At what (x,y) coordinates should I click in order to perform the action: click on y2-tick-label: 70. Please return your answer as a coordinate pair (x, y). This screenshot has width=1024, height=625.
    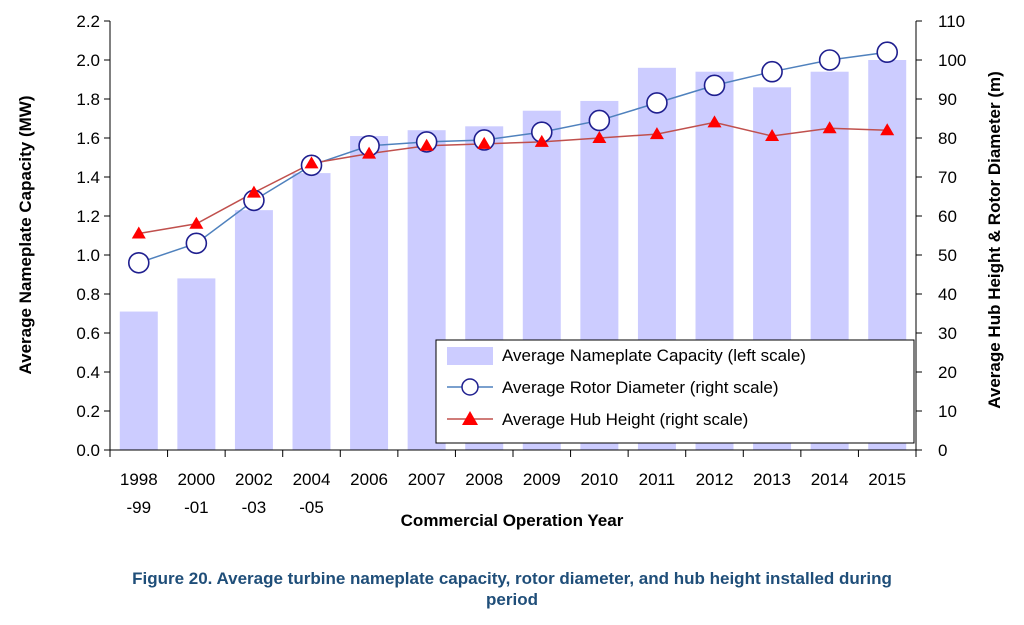
    Looking at the image, I should click on (947, 177).